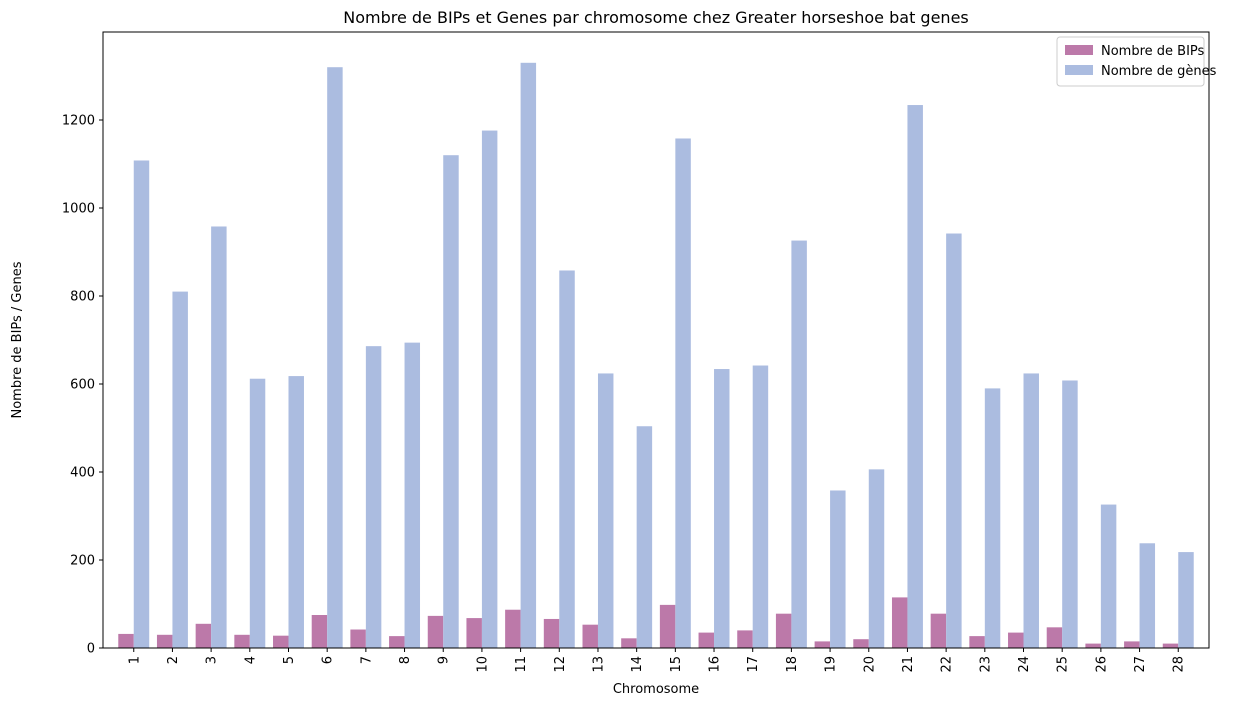  I want to click on x-tick-label-chr-22: 22, so click(947, 664).